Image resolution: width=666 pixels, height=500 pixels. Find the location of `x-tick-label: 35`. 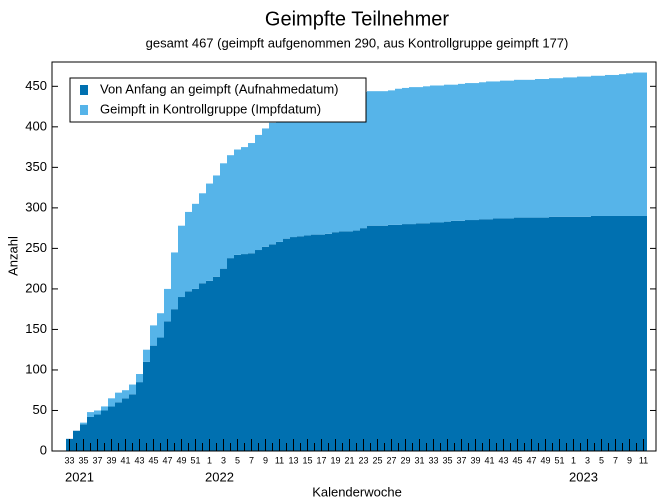

x-tick-label: 35 is located at coordinates (447, 460).